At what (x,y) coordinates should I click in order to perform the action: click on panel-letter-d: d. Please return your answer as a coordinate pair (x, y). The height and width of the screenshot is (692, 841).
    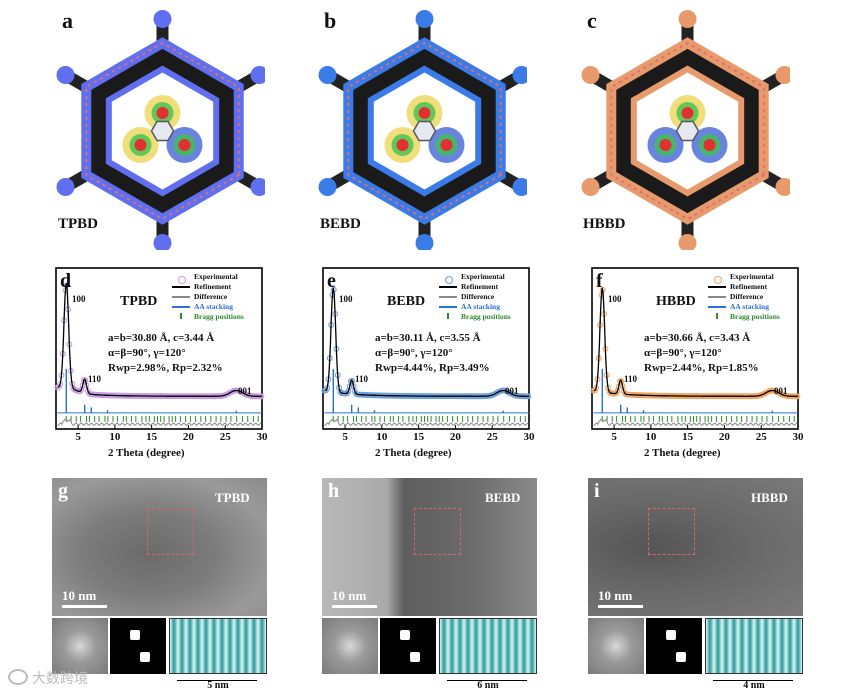
    Looking at the image, I should click on (66, 281).